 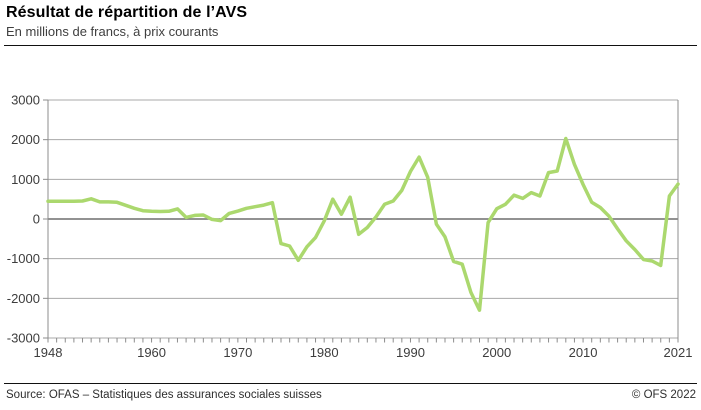 What do you see at coordinates (36, 219) in the screenshot?
I see `y-axis-label: 0` at bounding box center [36, 219].